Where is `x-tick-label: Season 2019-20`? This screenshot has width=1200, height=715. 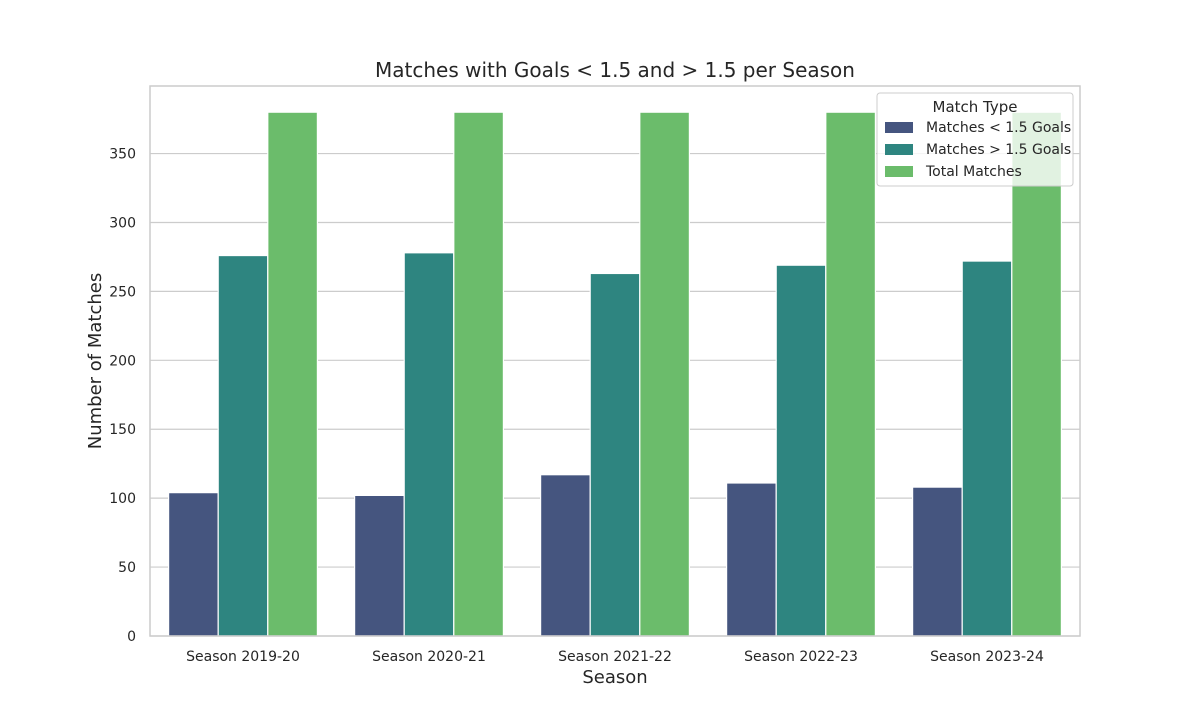
x-tick-label: Season 2019-20 is located at coordinates (243, 657).